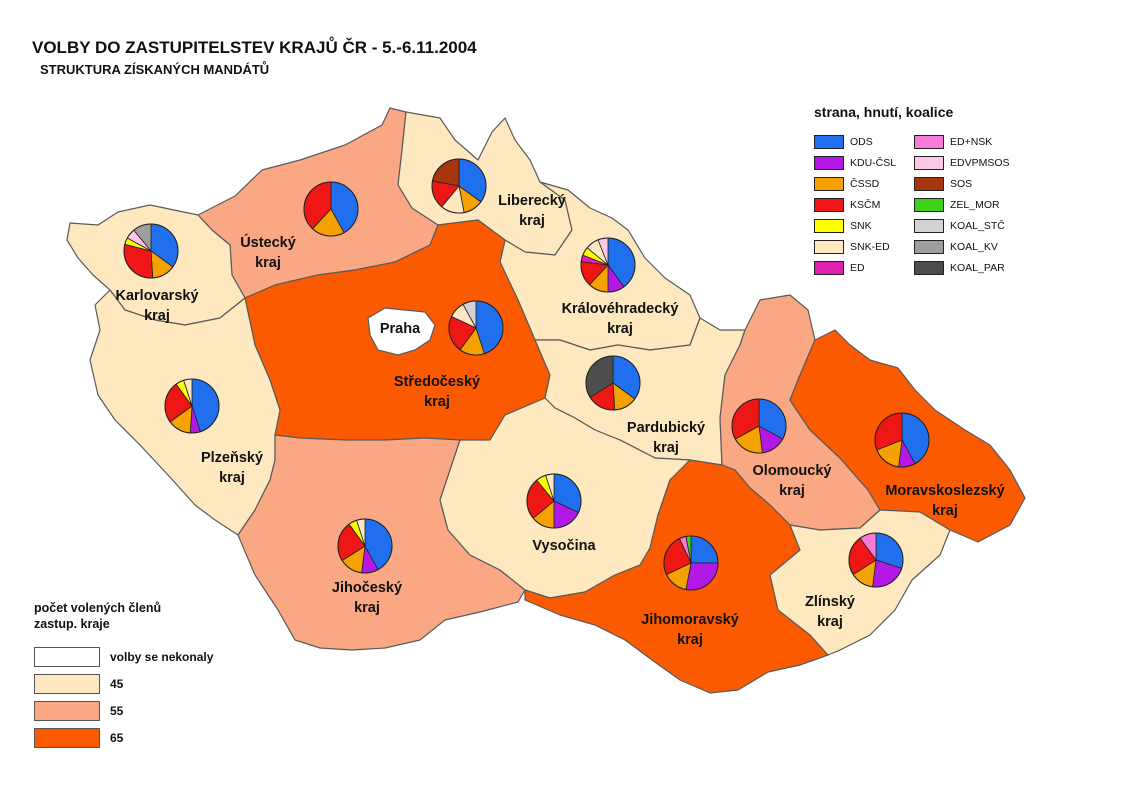 This screenshot has width=1131, height=800. Describe the element at coordinates (959, 268) in the screenshot. I see `party-legend-item: KOAL_PAR` at that location.